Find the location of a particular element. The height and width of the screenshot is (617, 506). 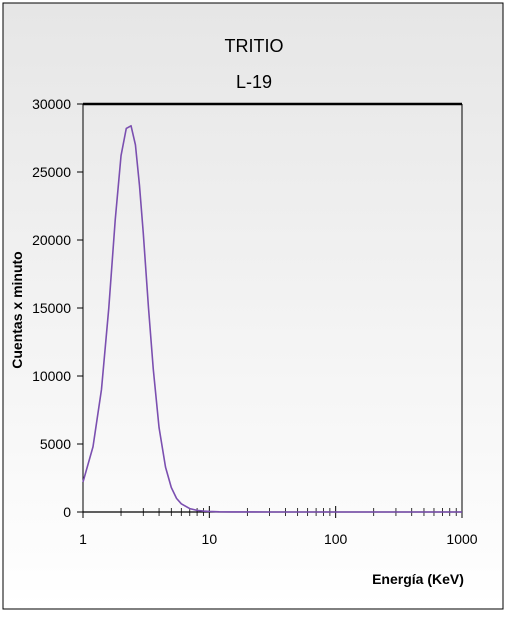

y-tick-label: 25000 is located at coordinates (51, 172).